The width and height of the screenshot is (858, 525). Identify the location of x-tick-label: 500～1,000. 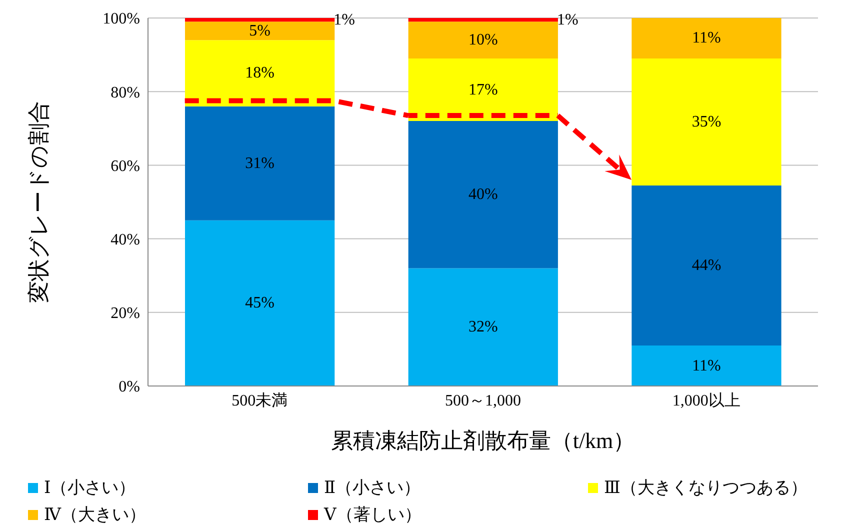
(483, 401).